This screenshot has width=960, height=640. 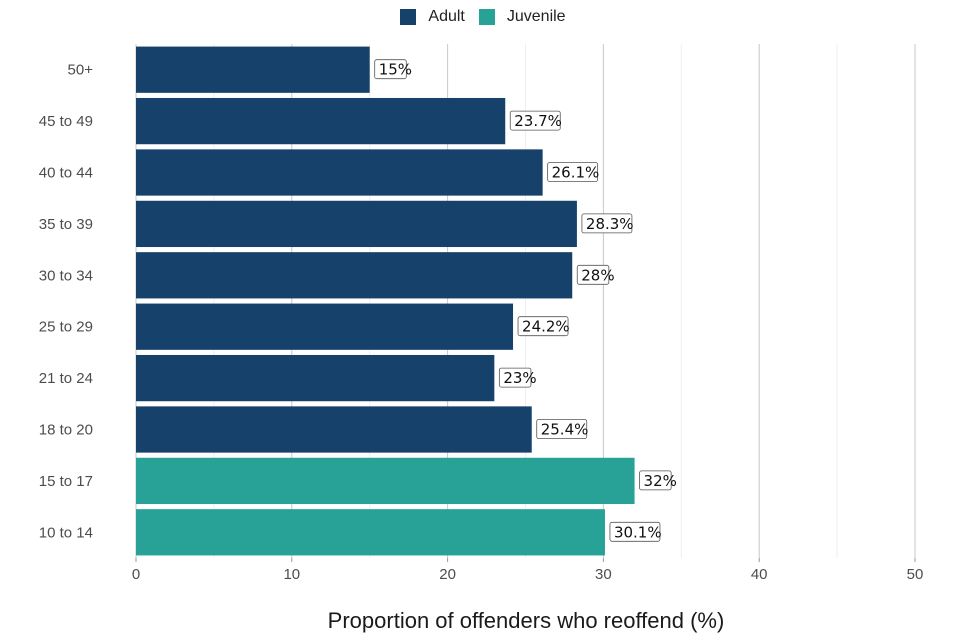 What do you see at coordinates (576, 173) in the screenshot?
I see `data-label: 26.1%` at bounding box center [576, 173].